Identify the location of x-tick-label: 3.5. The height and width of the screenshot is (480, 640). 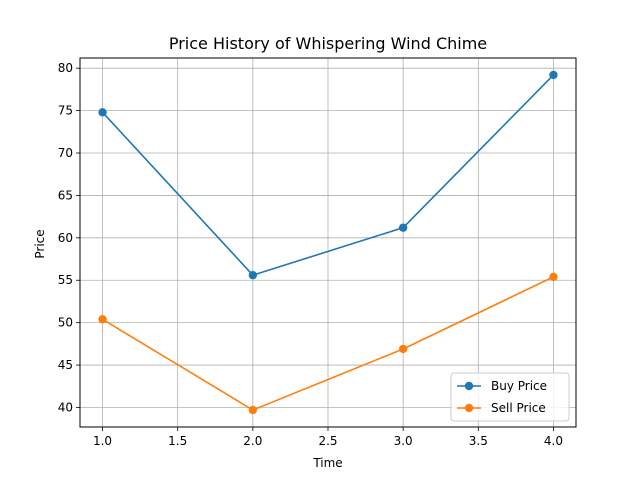
(478, 441).